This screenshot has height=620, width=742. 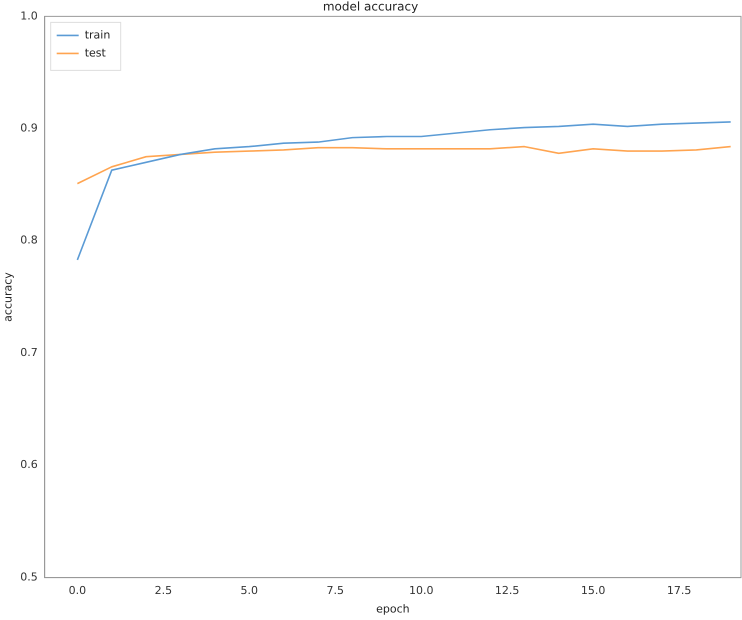 What do you see at coordinates (421, 591) in the screenshot?
I see `x-tick-label: 10.0` at bounding box center [421, 591].